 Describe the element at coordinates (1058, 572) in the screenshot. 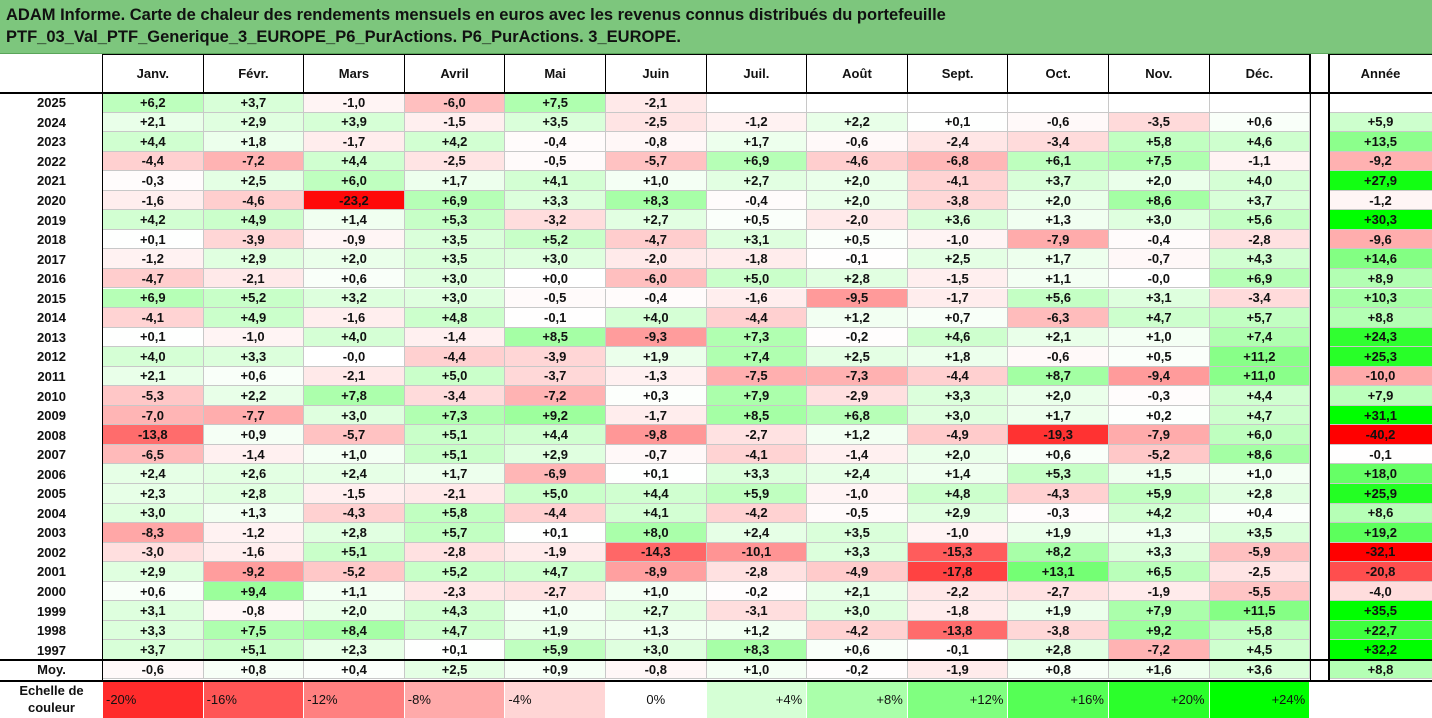

I see `heatmap-cell: +13,1` at that location.